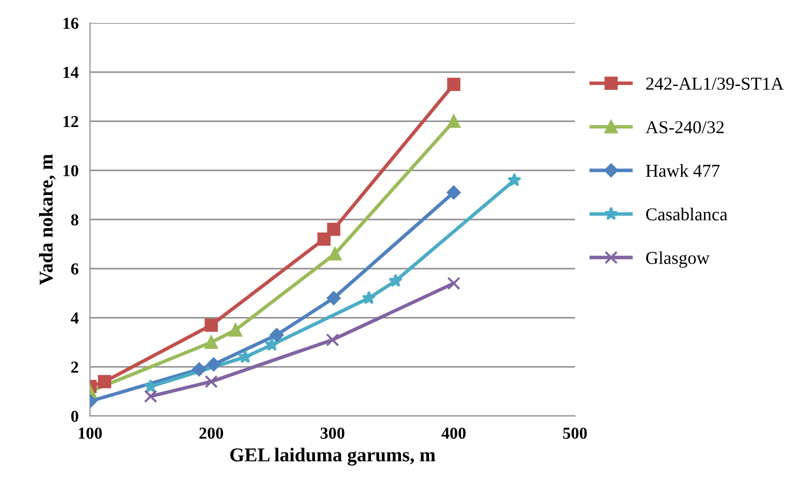 The height and width of the screenshot is (486, 803). Describe the element at coordinates (211, 433) in the screenshot. I see `x-tick-label: 200` at that location.